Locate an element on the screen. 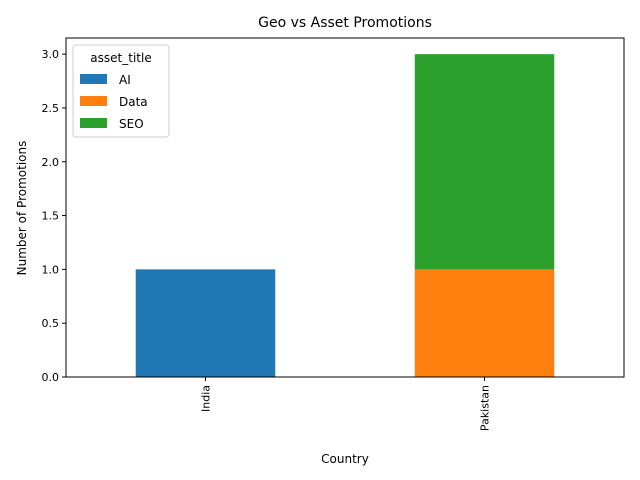 The image size is (640, 480). y-tick-label: 2.5 is located at coordinates (51, 108).